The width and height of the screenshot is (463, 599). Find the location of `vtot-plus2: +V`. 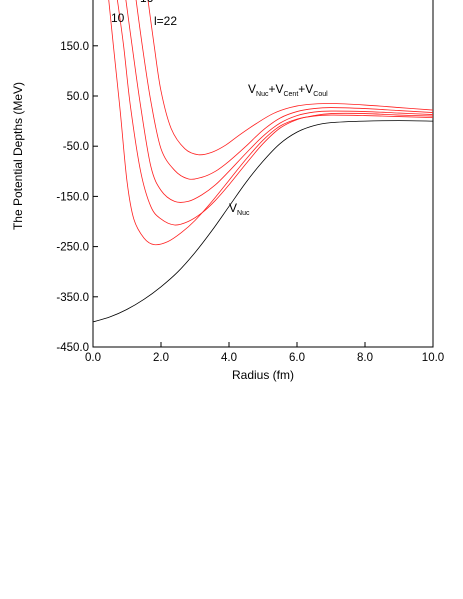

vtot-plus2: +V is located at coordinates (305, 89).